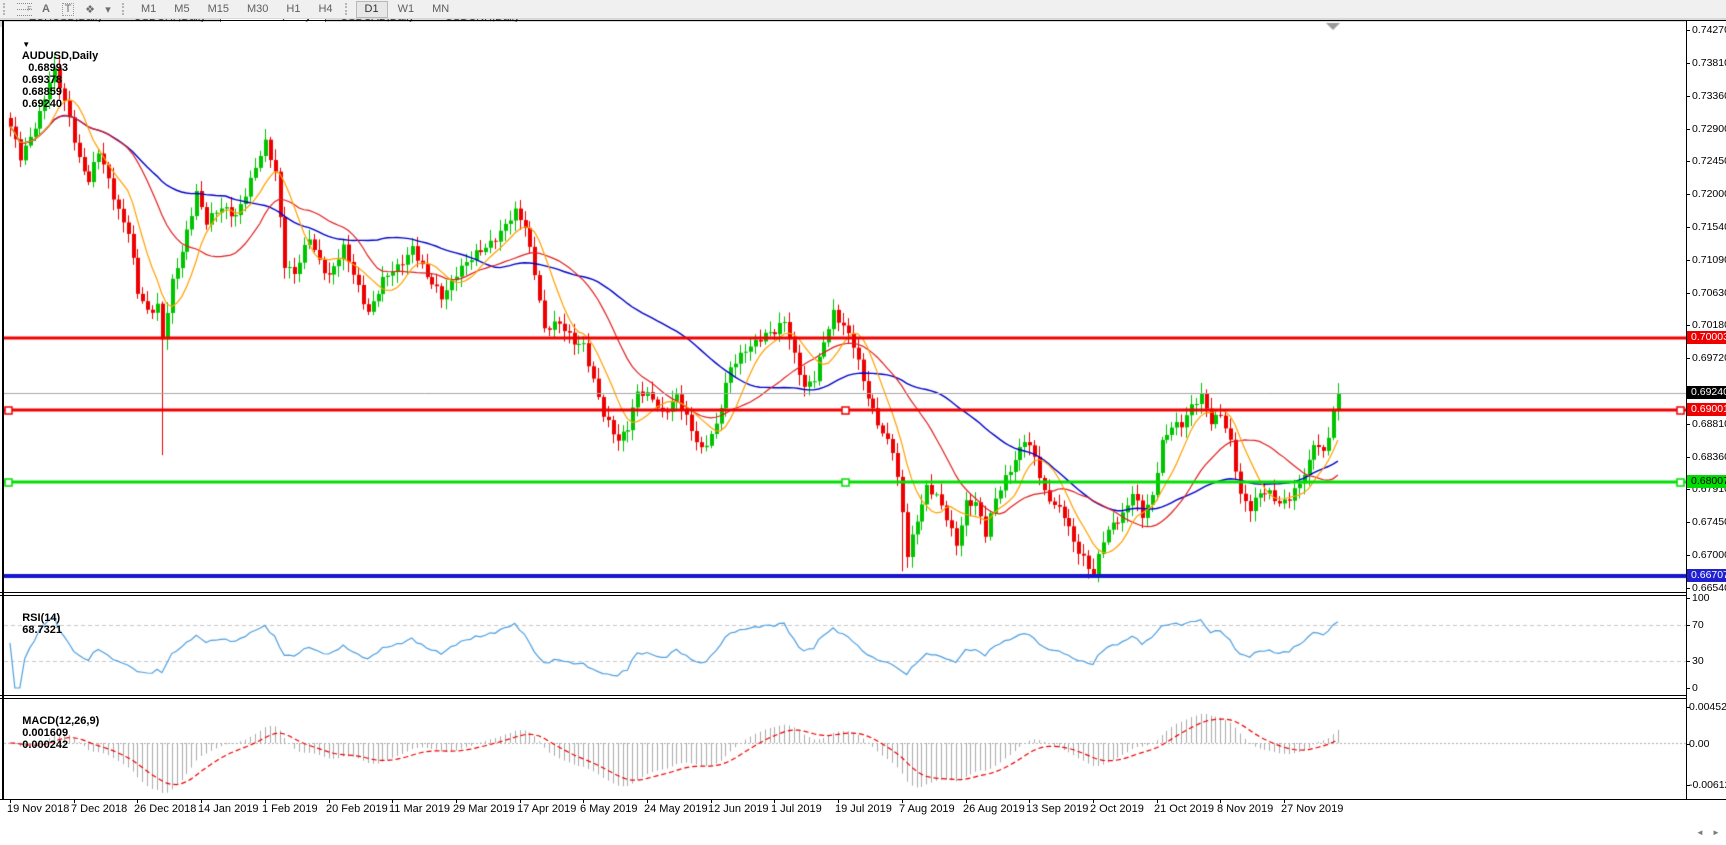  What do you see at coordinates (1706, 338) in the screenshot?
I see `price-line-label-0.70003: 0.70003` at bounding box center [1706, 338].